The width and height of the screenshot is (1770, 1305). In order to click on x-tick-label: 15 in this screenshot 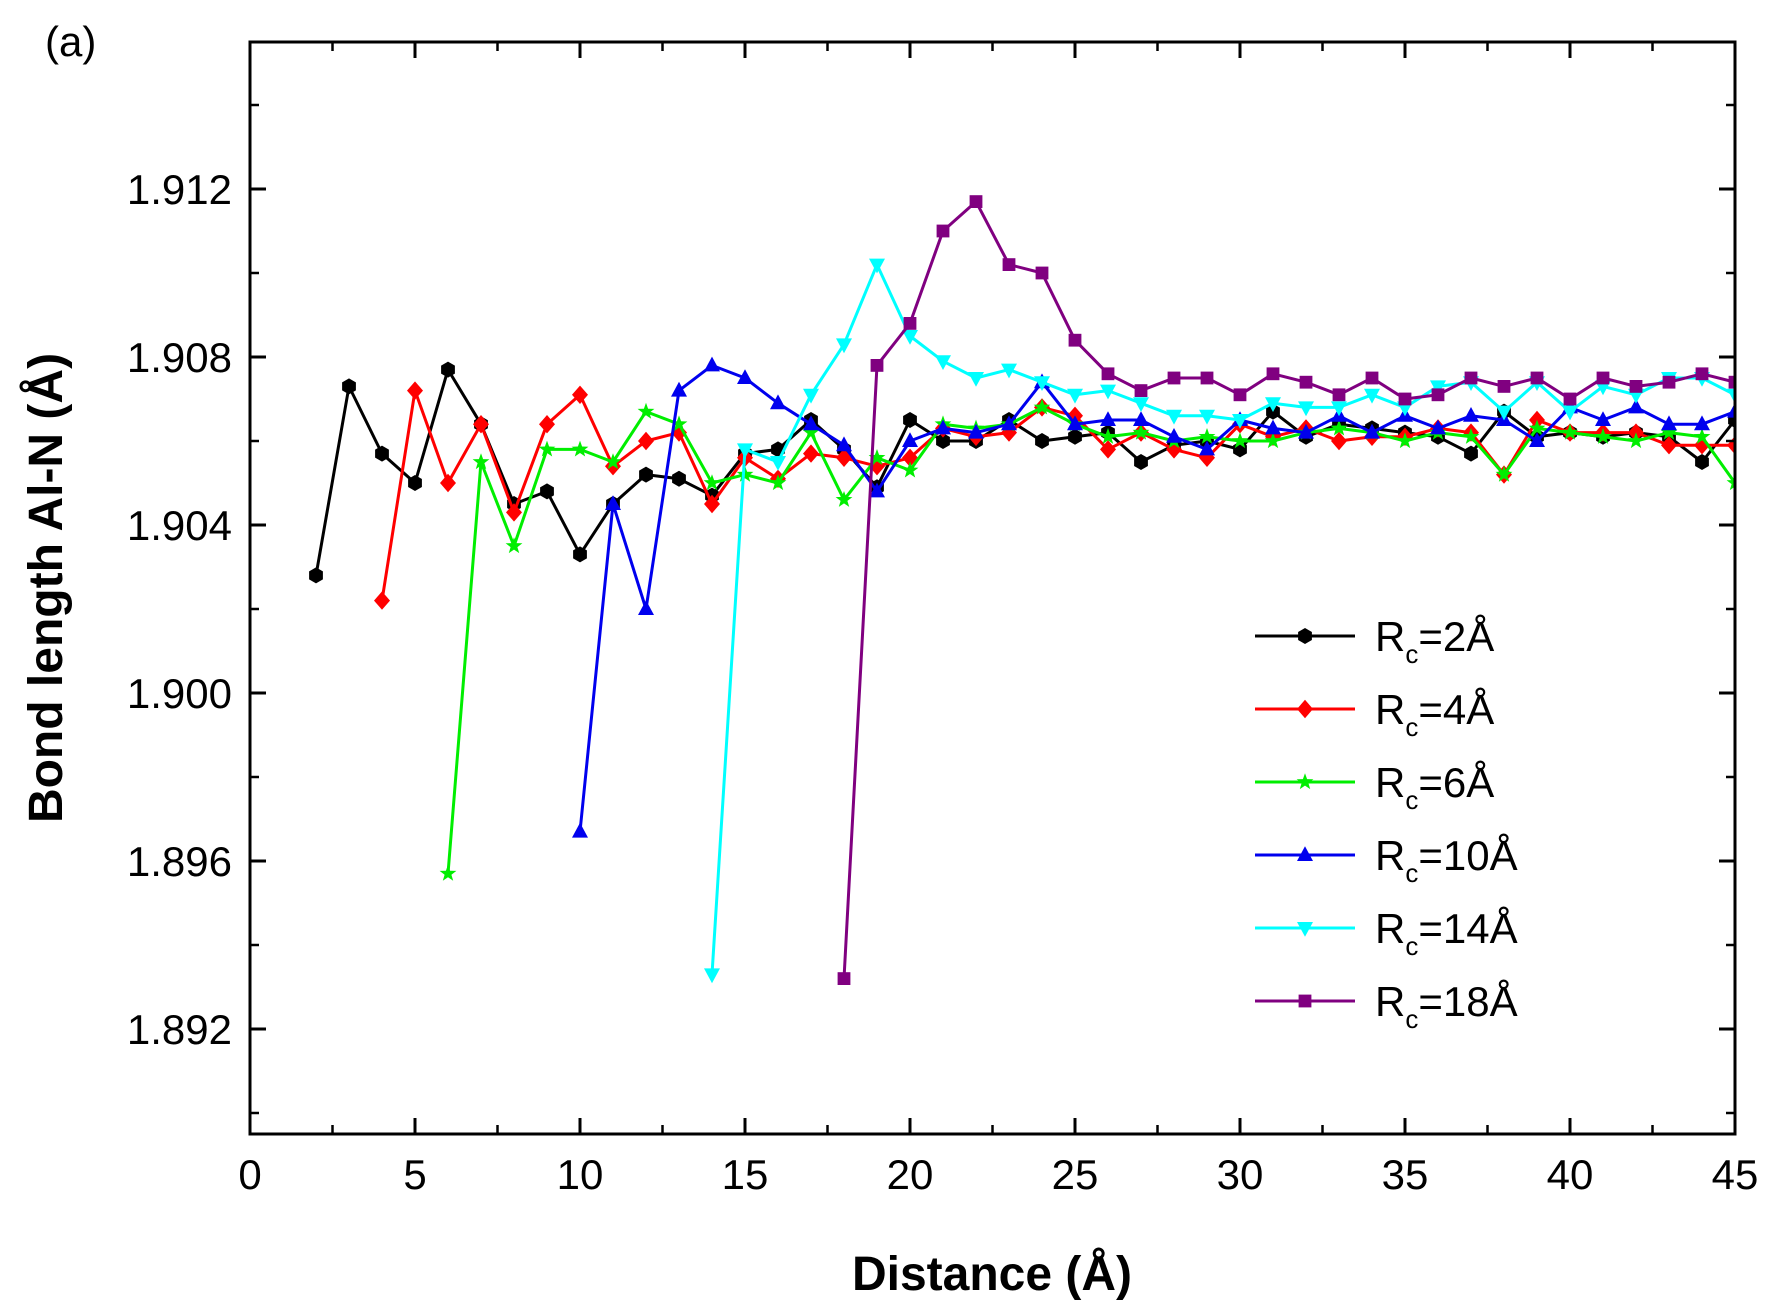, I will do `click(745, 1174)`.